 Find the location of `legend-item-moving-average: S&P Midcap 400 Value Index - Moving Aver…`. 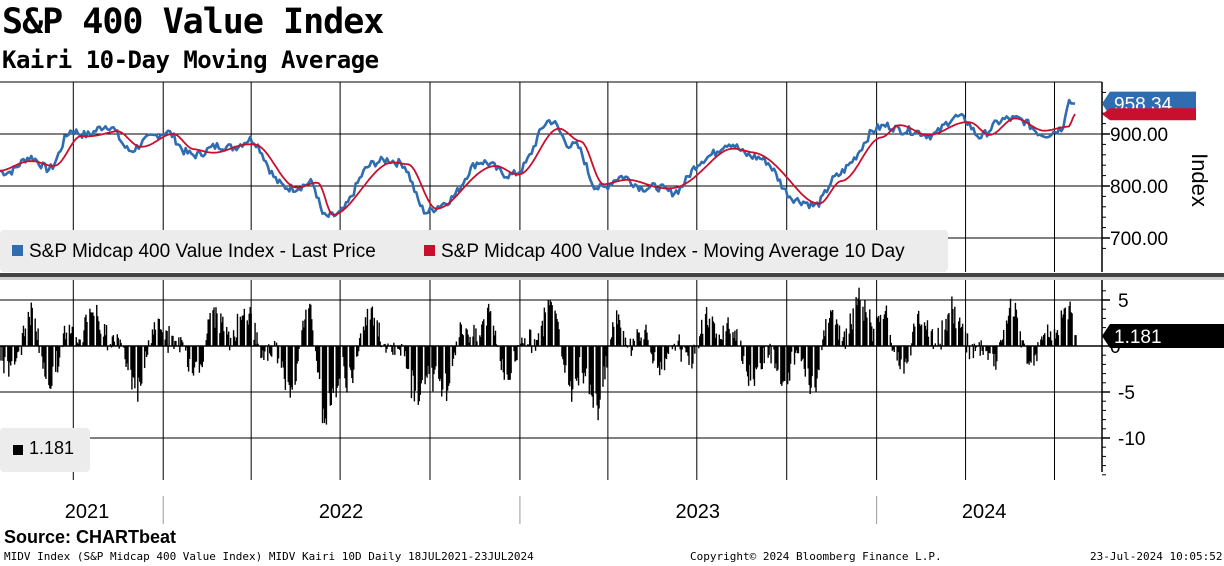

legend-item-moving-average: S&P Midcap 400 Value Index - Moving Aver… is located at coordinates (664, 252).